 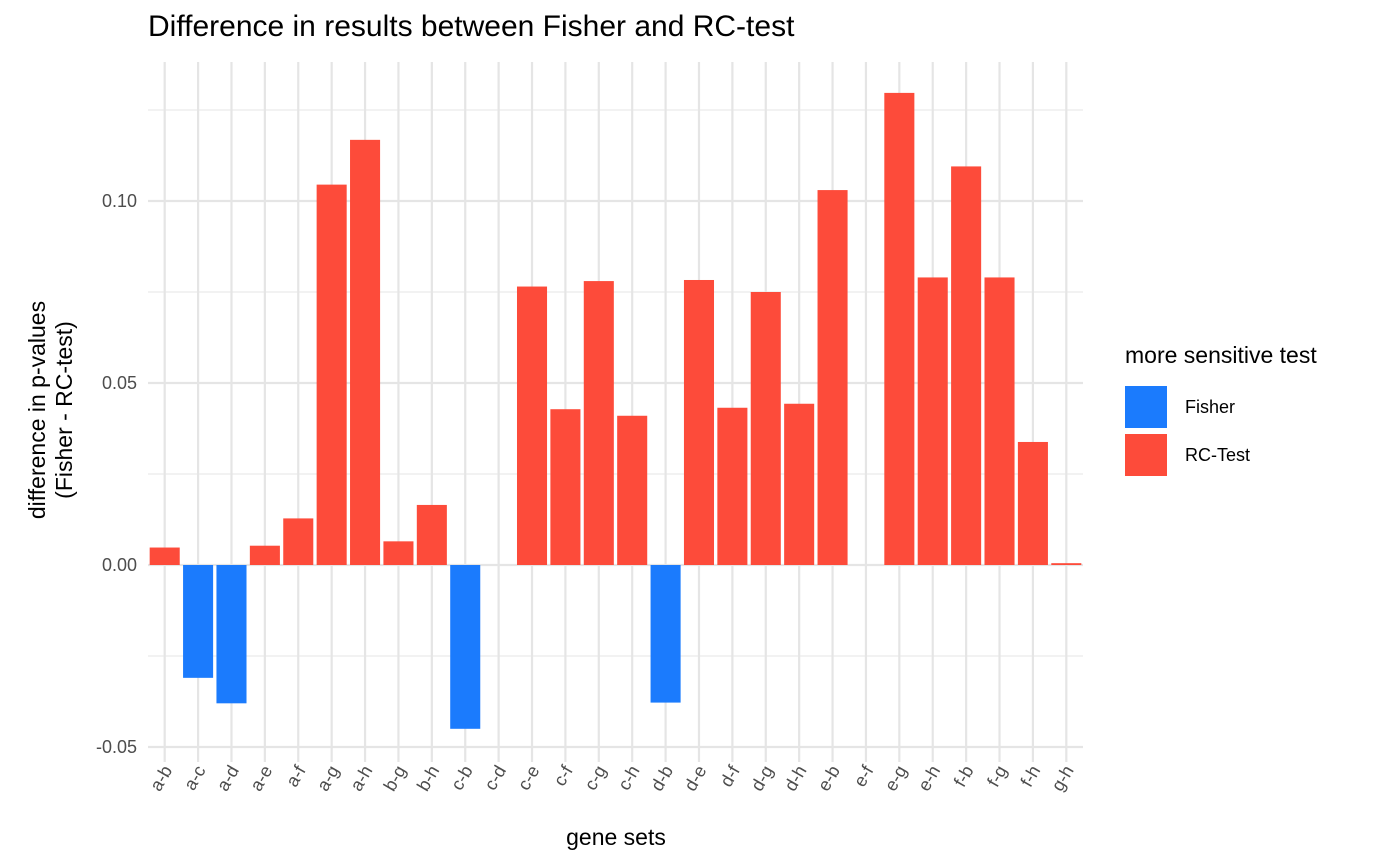 What do you see at coordinates (966, 366) in the screenshot?
I see `bar-f-b` at bounding box center [966, 366].